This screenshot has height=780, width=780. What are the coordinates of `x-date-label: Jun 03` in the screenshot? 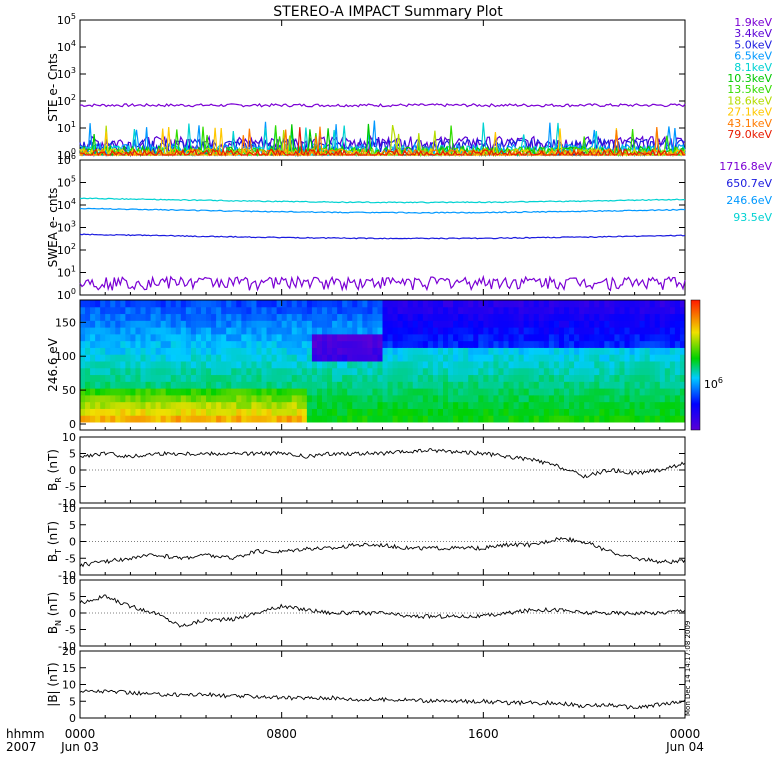 It's located at (79, 747).